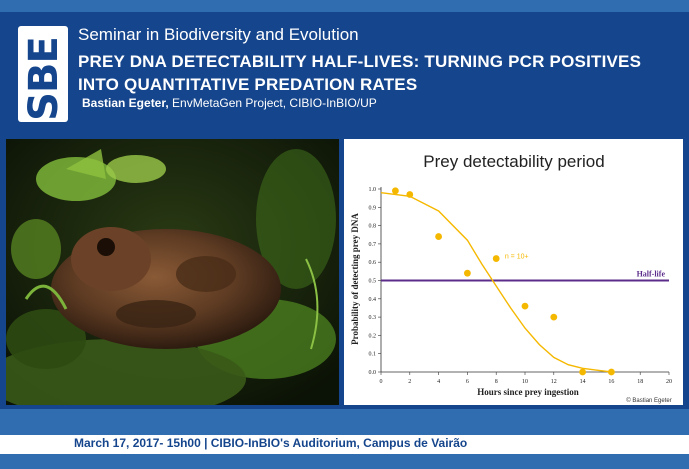 The height and width of the screenshot is (469, 689). Describe the element at coordinates (525, 382) in the screenshot. I see `x-tick-label: 10` at that location.